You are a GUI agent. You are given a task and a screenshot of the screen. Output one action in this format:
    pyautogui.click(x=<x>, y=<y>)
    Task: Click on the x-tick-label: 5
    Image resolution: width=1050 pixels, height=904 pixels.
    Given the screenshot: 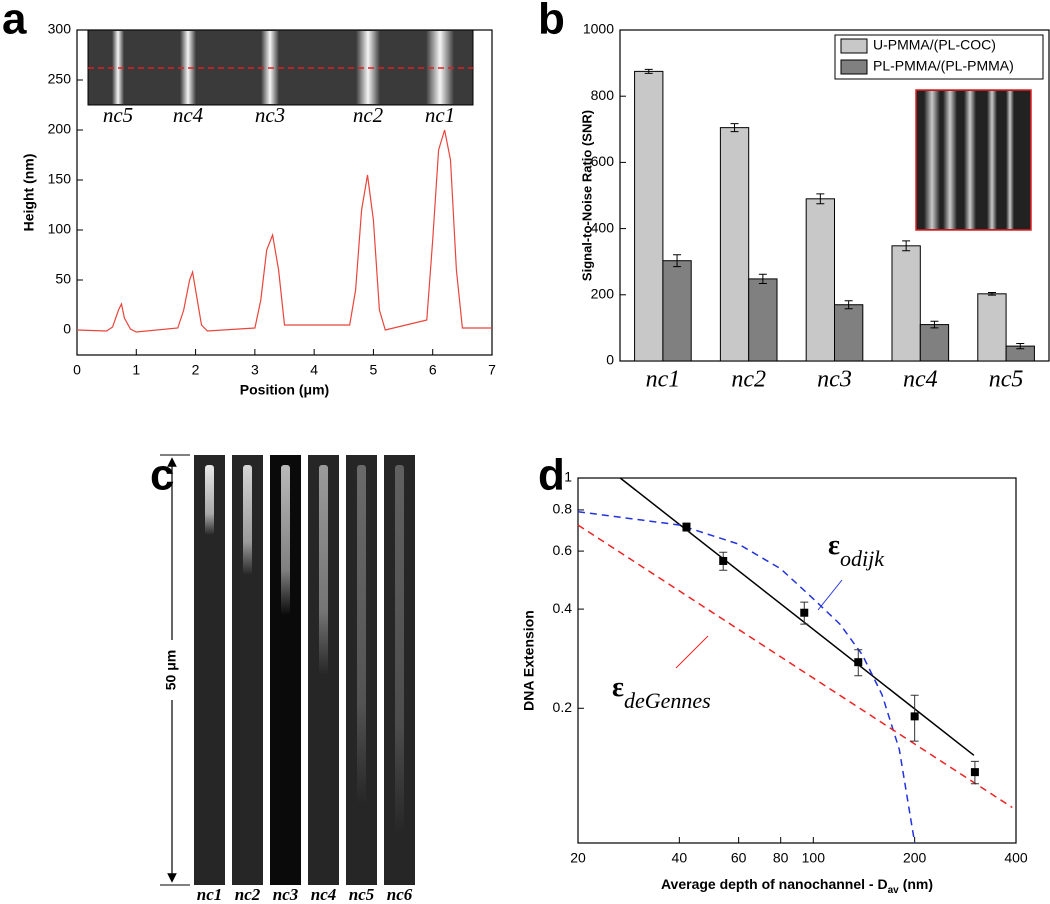 What is the action you would take?
    pyautogui.click(x=374, y=370)
    